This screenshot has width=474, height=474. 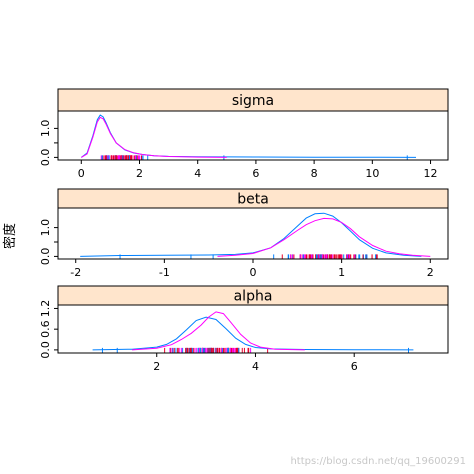 I want to click on panel-frame-alpha, so click(x=253, y=329).